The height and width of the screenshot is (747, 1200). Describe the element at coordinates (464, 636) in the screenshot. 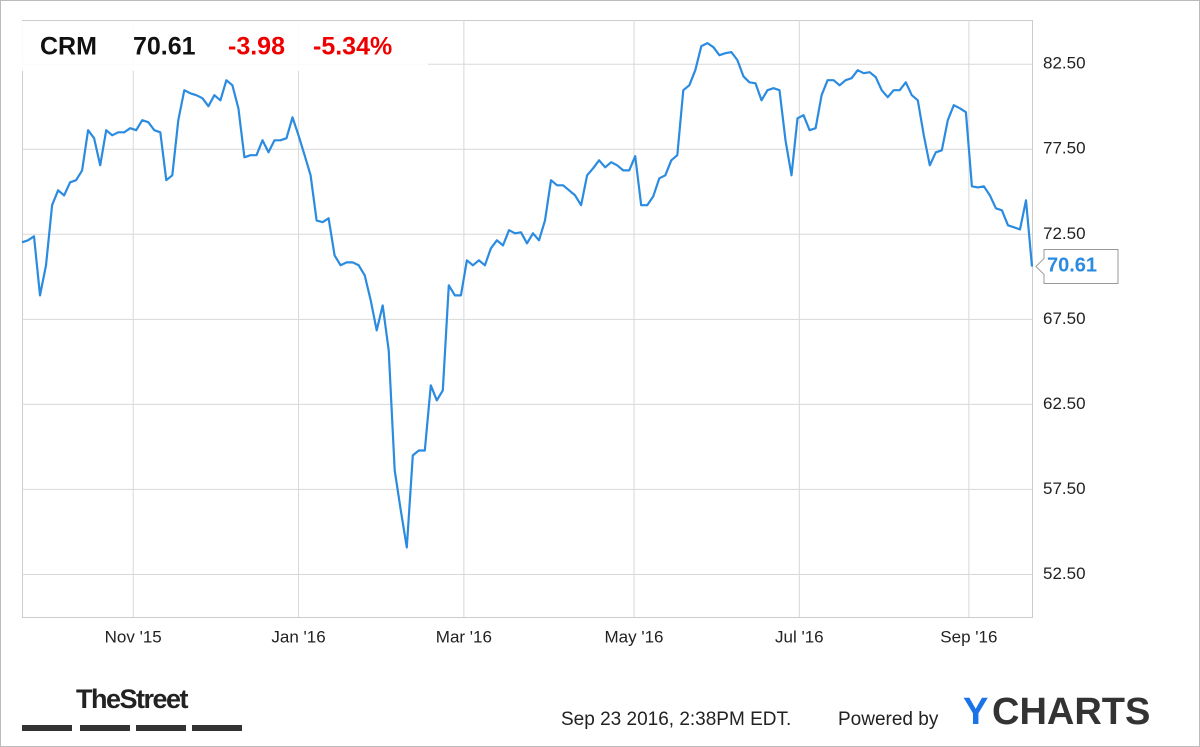

I see `x-tick-label: Mar '16` at that location.